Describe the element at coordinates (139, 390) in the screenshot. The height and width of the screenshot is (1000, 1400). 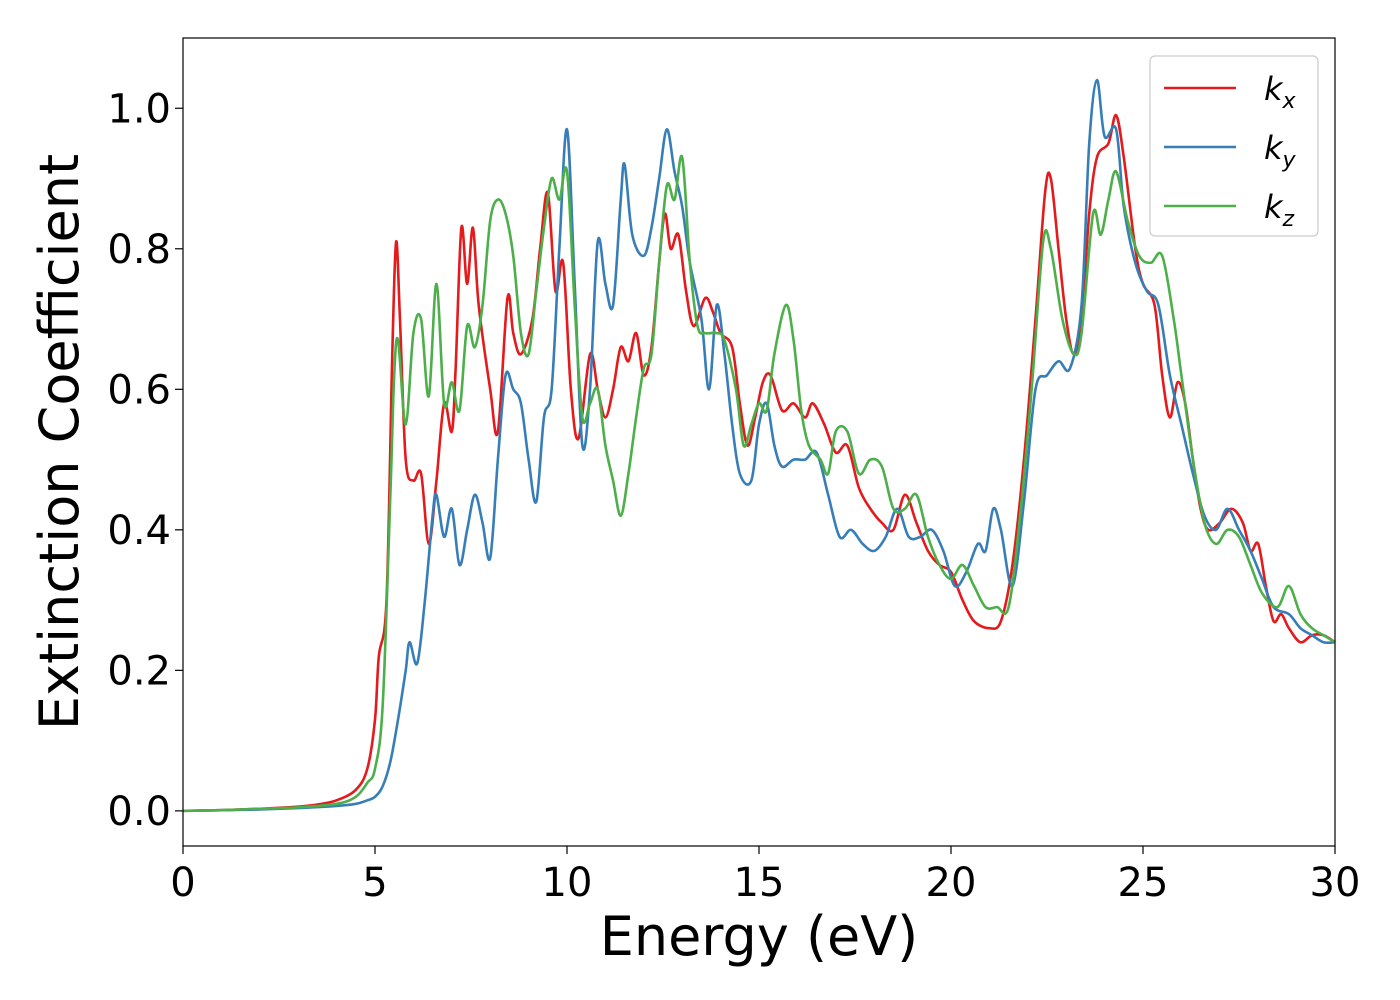
I see `y-tick-label: 0.6` at that location.